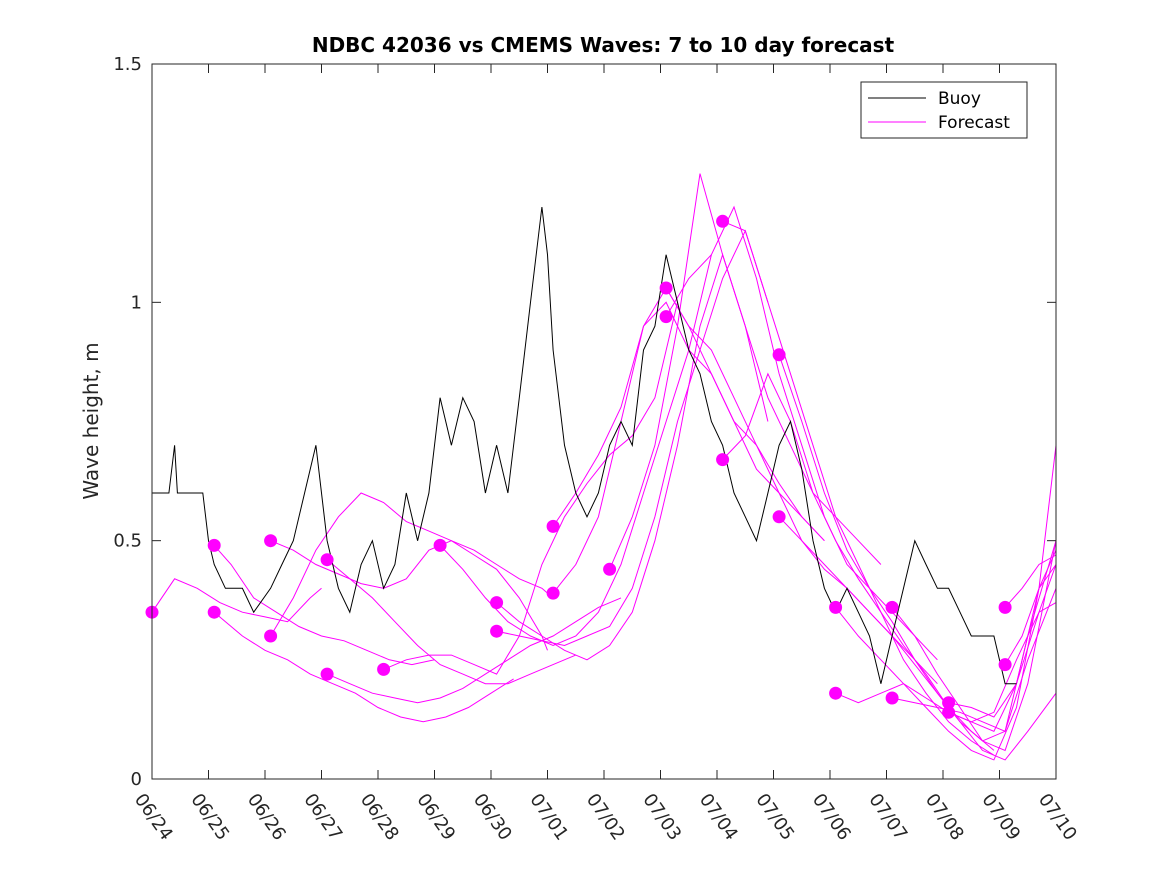 The image size is (1167, 875). What do you see at coordinates (718, 817) in the screenshot?
I see `x-tick-label: 07/04` at bounding box center [718, 817].